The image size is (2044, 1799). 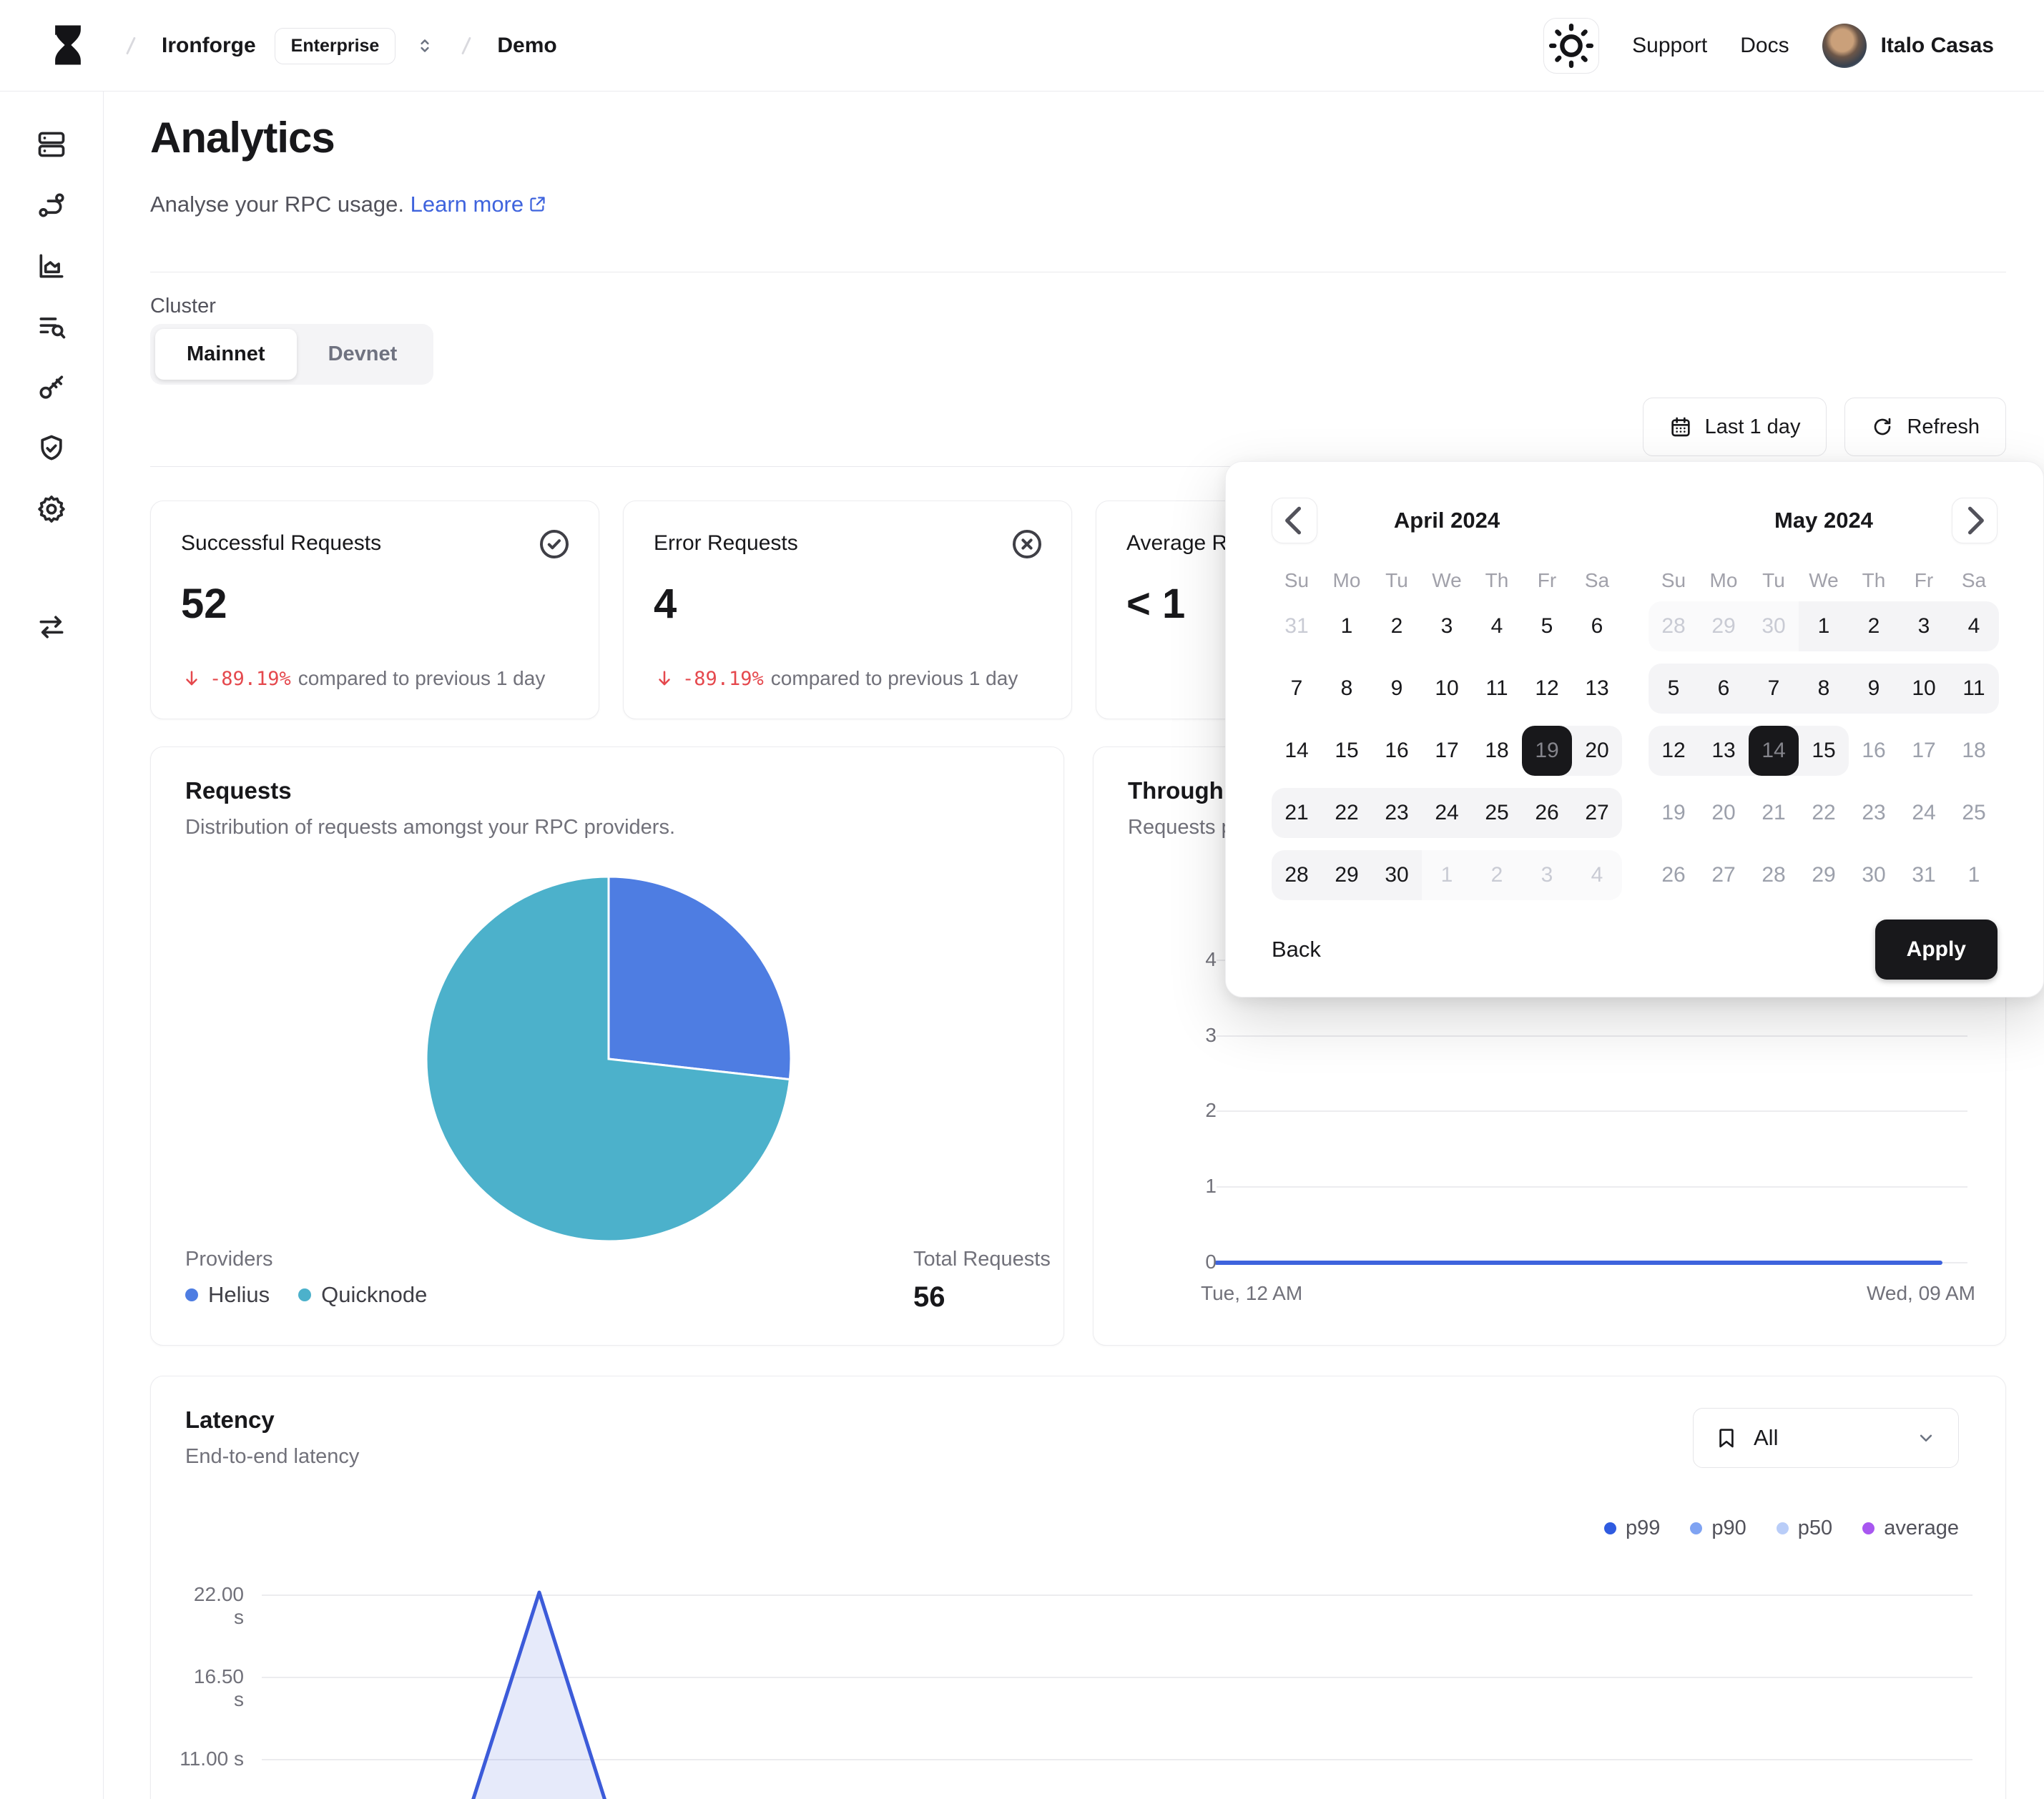 What do you see at coordinates (1397, 812) in the screenshot?
I see `calendar-day: 23` at bounding box center [1397, 812].